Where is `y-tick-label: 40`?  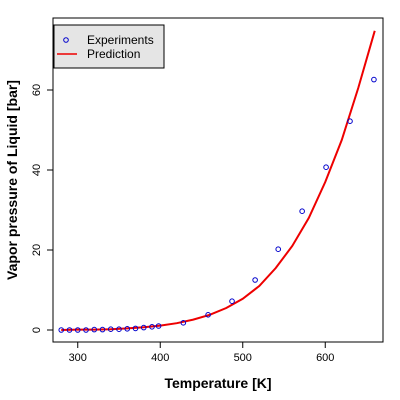 y-tick-label: 40 is located at coordinates (37, 170).